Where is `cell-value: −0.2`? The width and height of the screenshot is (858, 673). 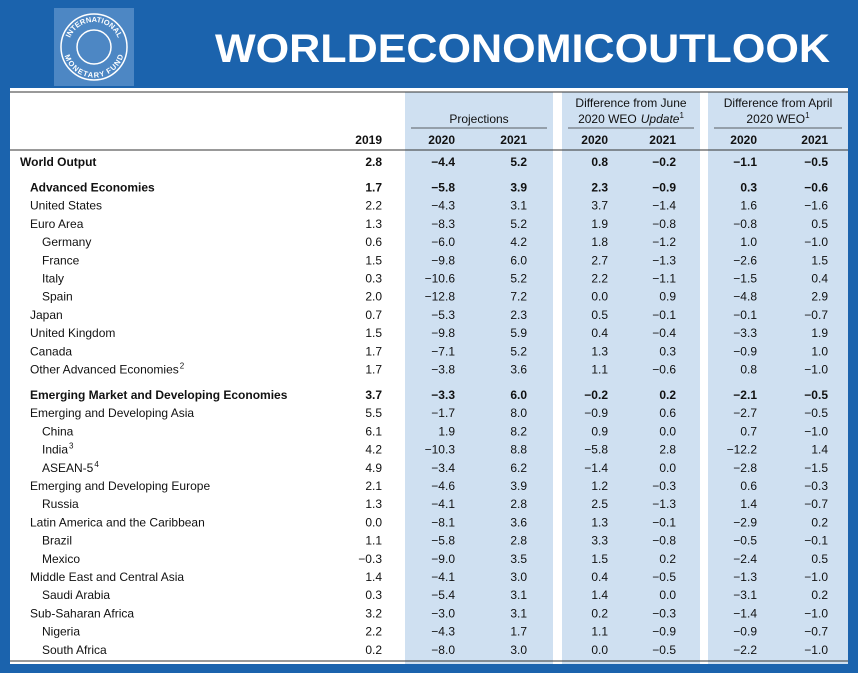
cell-value: −0.2 is located at coordinates (596, 395).